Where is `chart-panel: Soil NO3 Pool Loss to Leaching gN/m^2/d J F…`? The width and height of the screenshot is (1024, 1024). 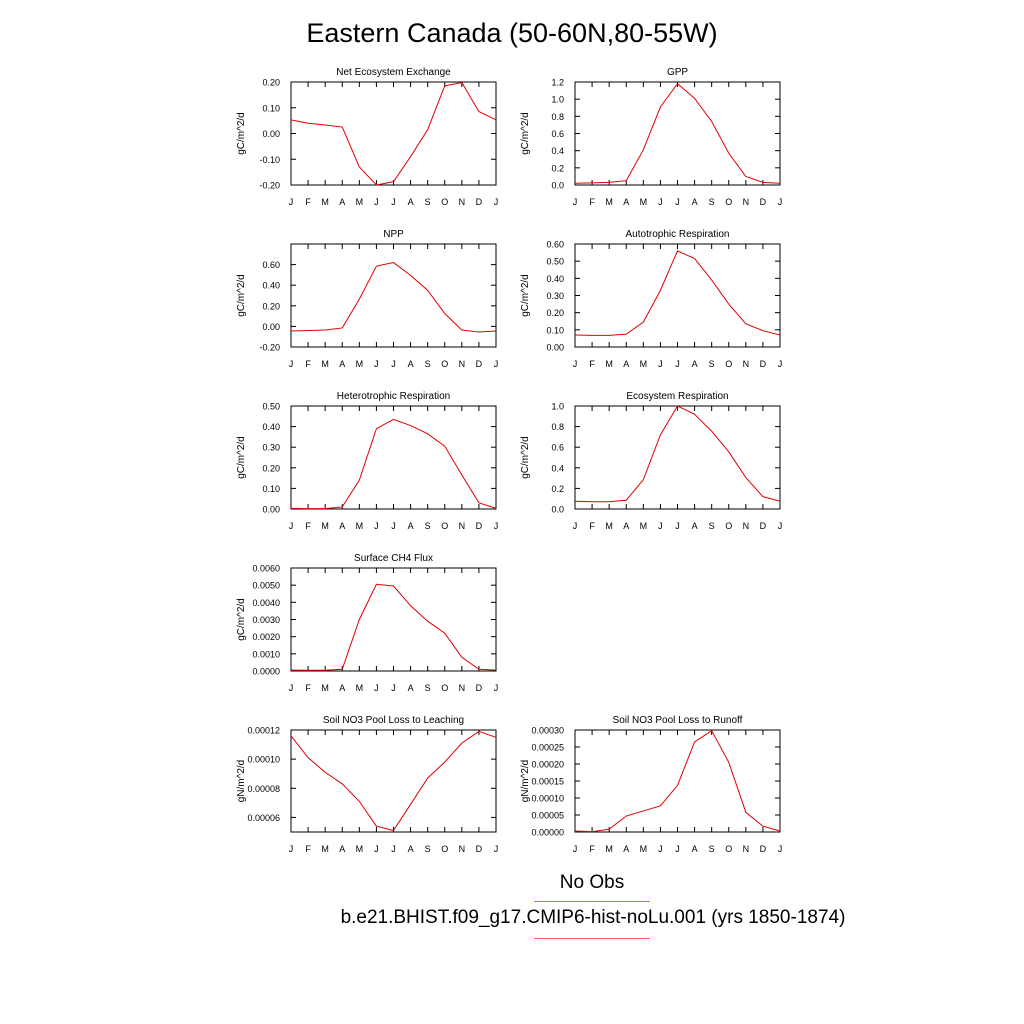 chart-panel: Soil NO3 Pool Loss to Leaching gN/m^2/d J F… is located at coordinates (367, 784).